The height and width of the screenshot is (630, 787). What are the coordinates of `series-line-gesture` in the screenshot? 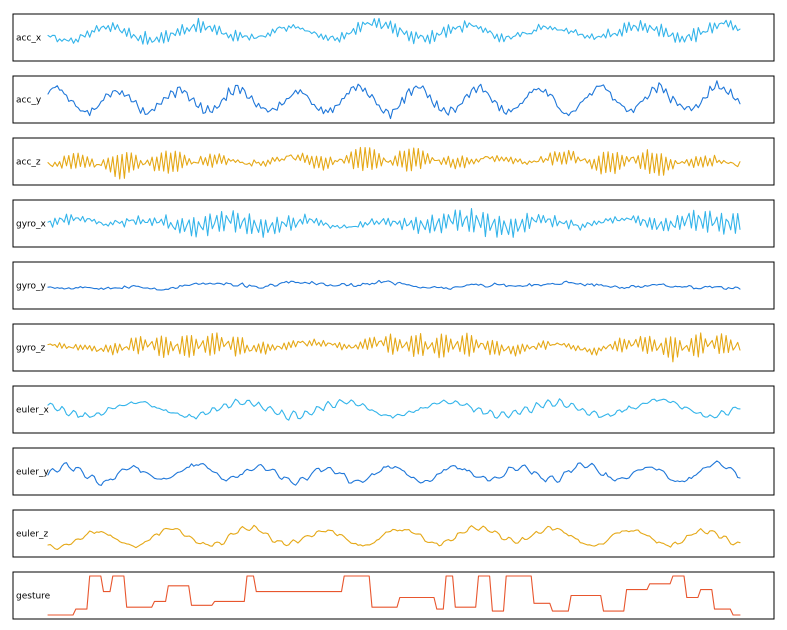 It's located at (394, 595).